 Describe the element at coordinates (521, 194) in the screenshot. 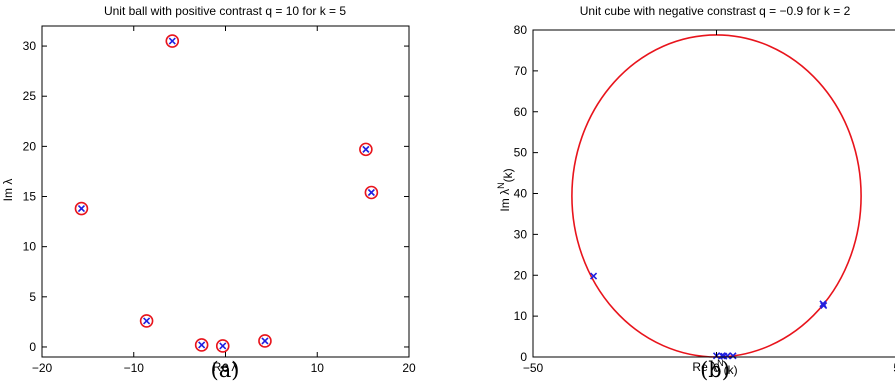

I see `y-tick-label: 40` at that location.